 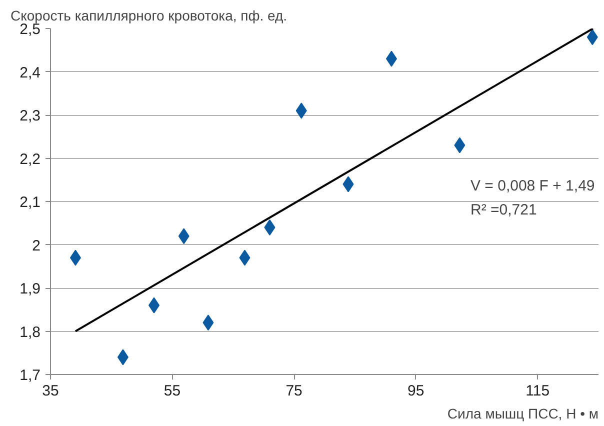 What do you see at coordinates (30, 116) in the screenshot?
I see `y-tick-label: 2,3` at bounding box center [30, 116].